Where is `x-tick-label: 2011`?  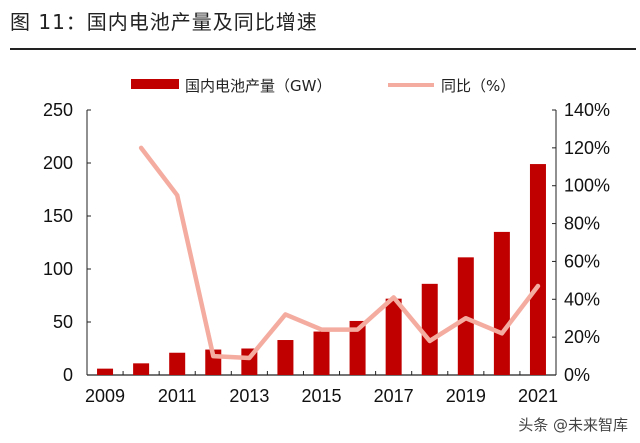
x-tick-label: 2011 is located at coordinates (177, 396).